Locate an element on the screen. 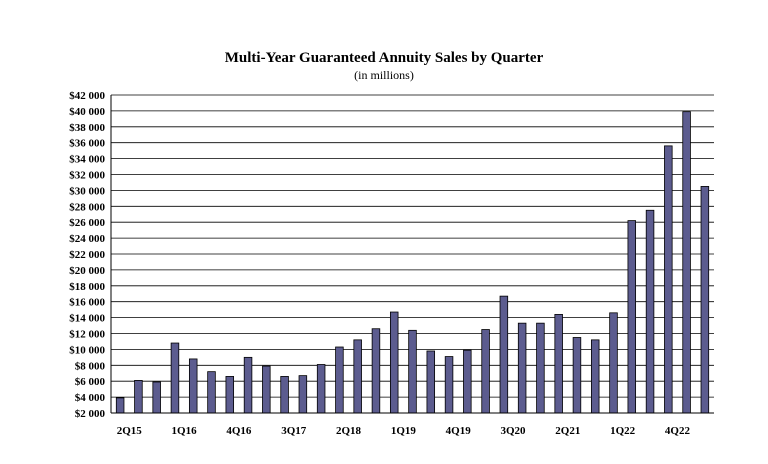 The width and height of the screenshot is (768, 464). bar-1Q16 is located at coordinates (175, 378).